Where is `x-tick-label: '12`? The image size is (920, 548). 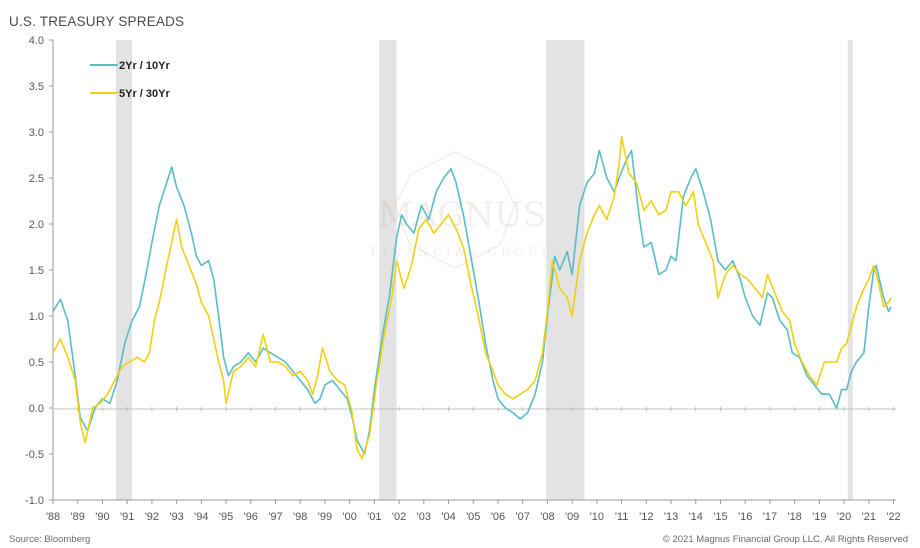 x-tick-label: '12 is located at coordinates (646, 517).